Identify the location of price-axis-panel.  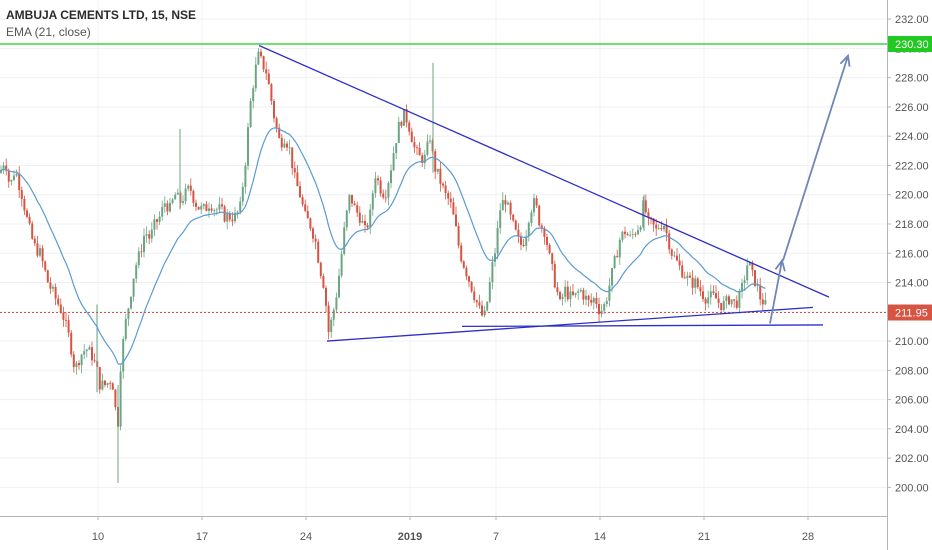
(909, 275).